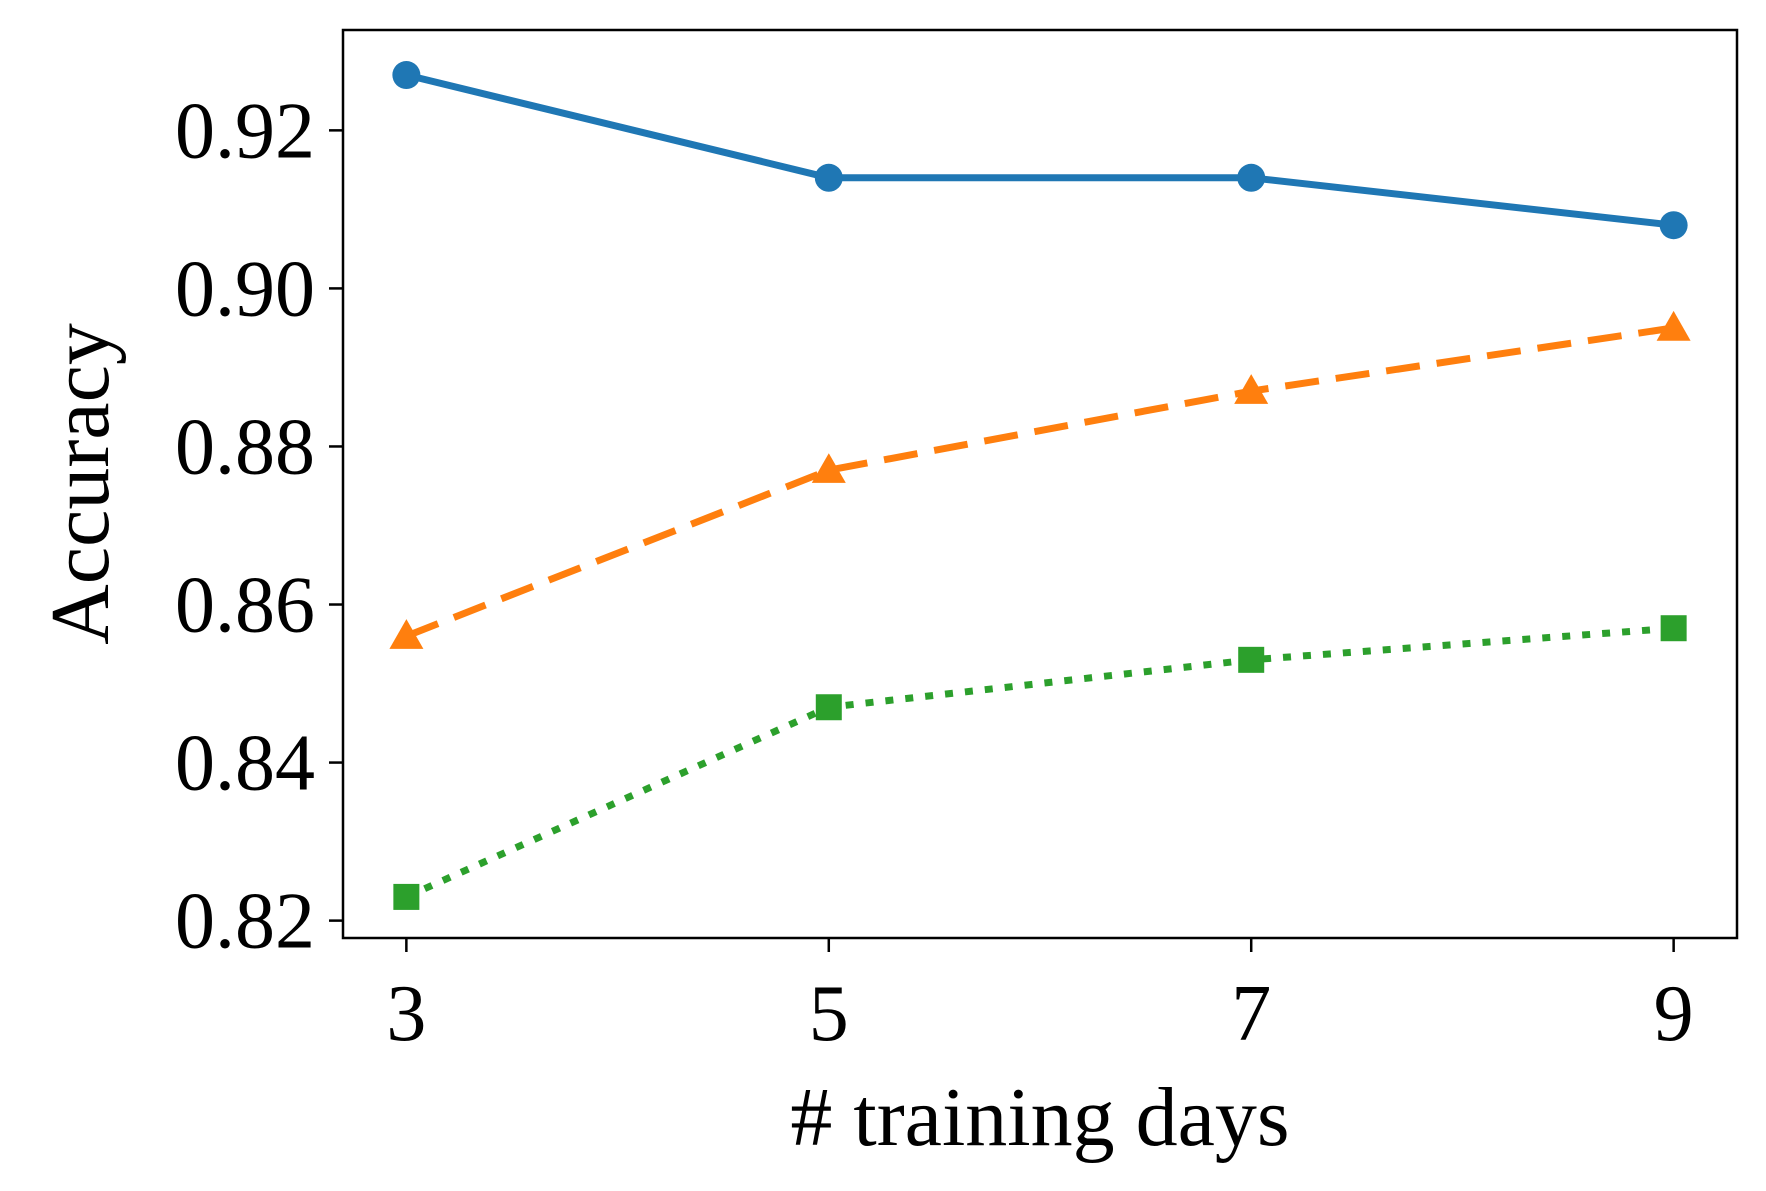 The height and width of the screenshot is (1191, 1766). I want to click on series-line, so click(1039, 150).